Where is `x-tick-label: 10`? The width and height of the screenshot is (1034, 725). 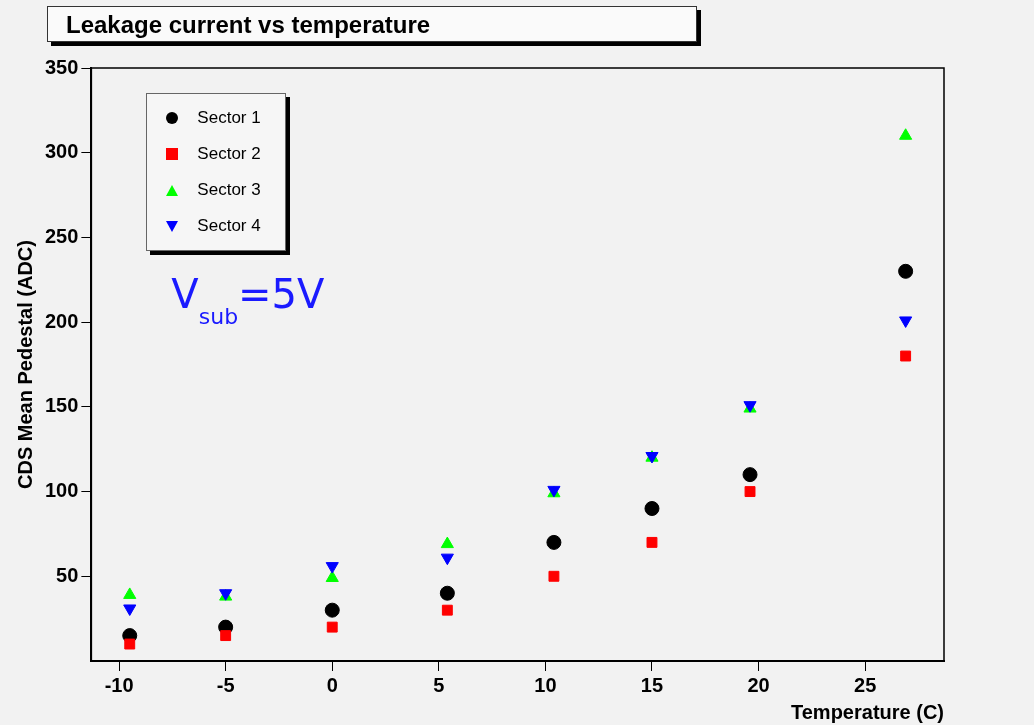
x-tick-label: 10 is located at coordinates (545, 684).